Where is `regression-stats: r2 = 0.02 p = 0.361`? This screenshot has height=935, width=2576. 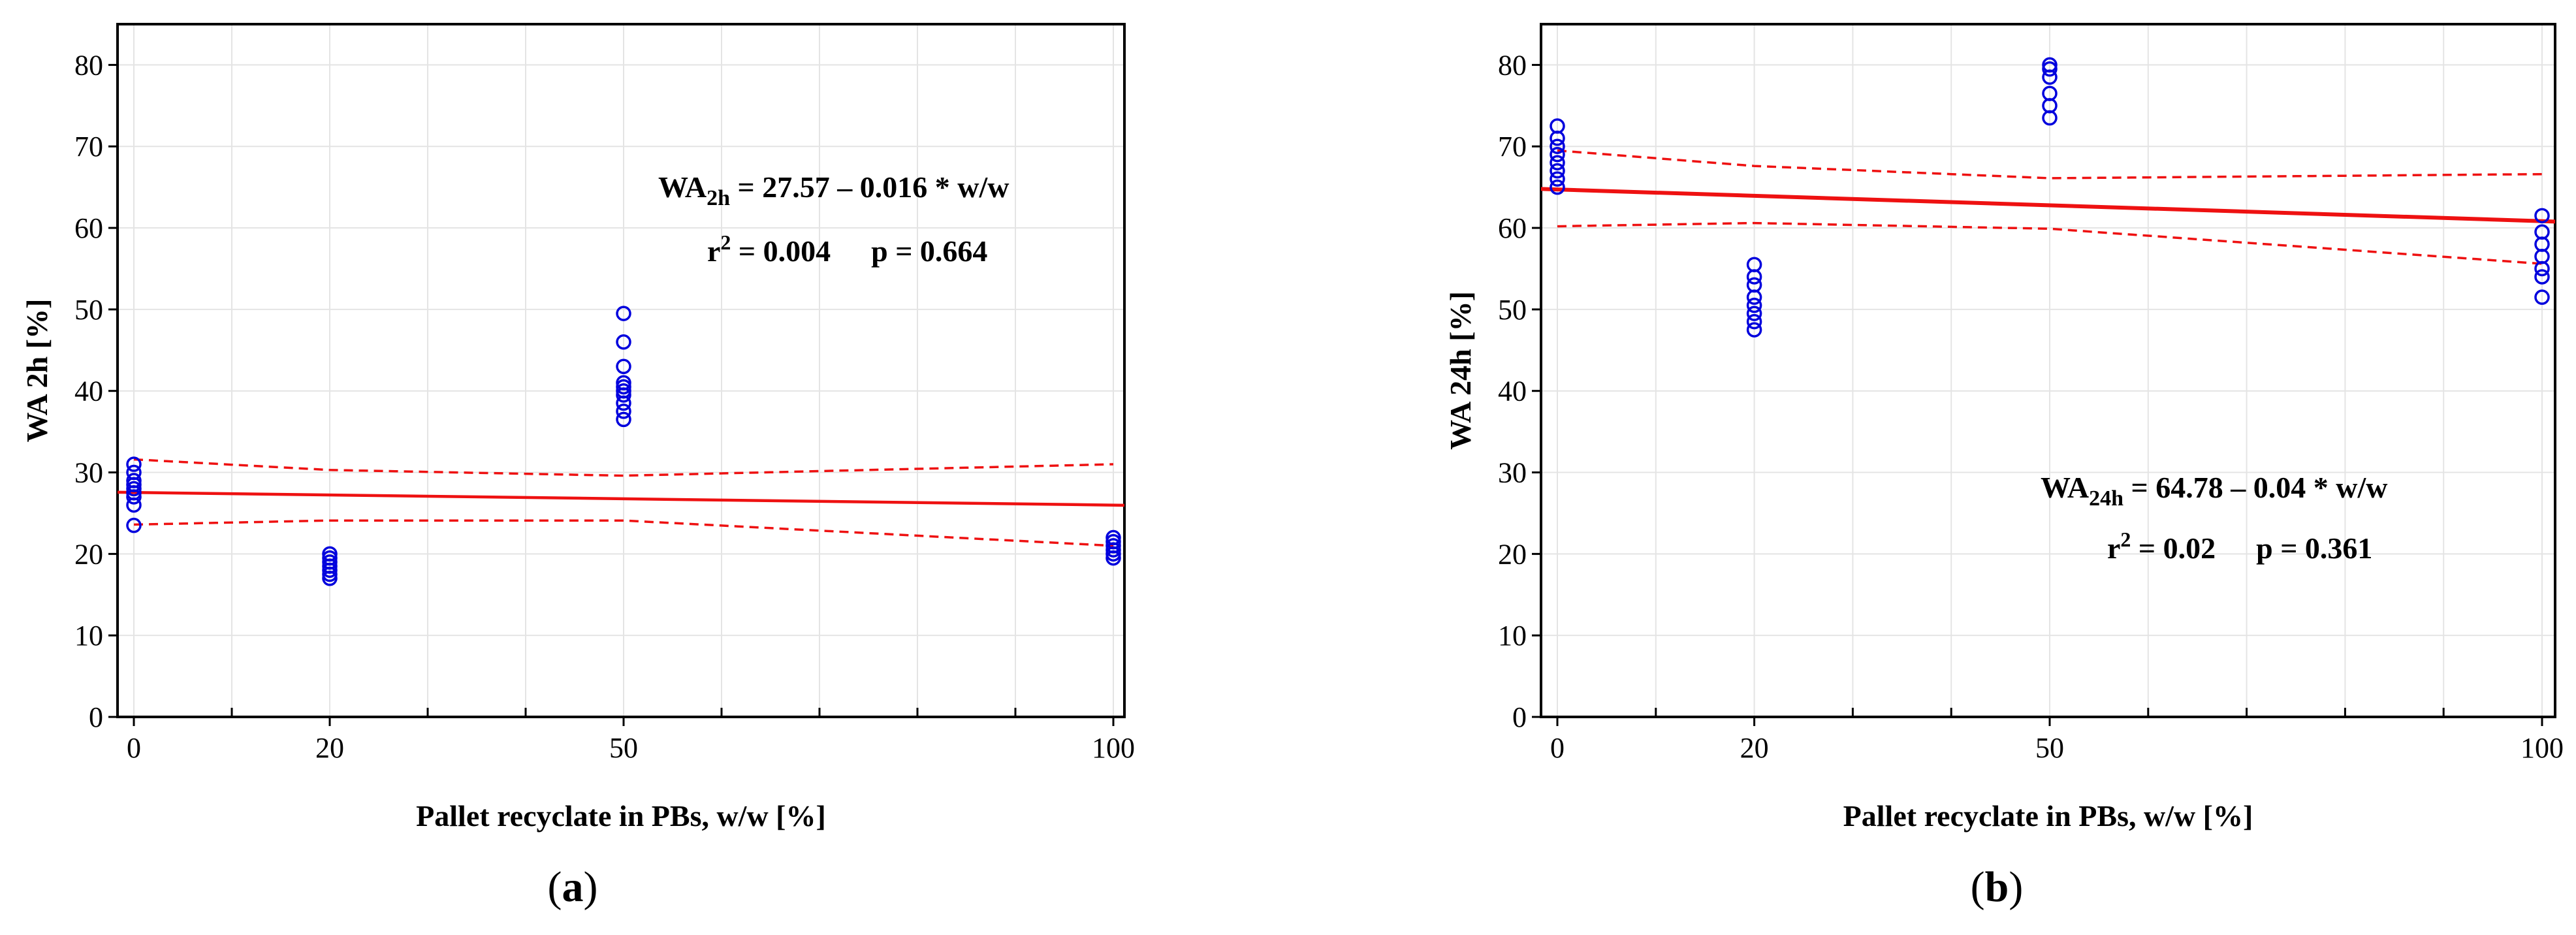 regression-stats: r2 = 0.02 p = 0.361 is located at coordinates (2240, 546).